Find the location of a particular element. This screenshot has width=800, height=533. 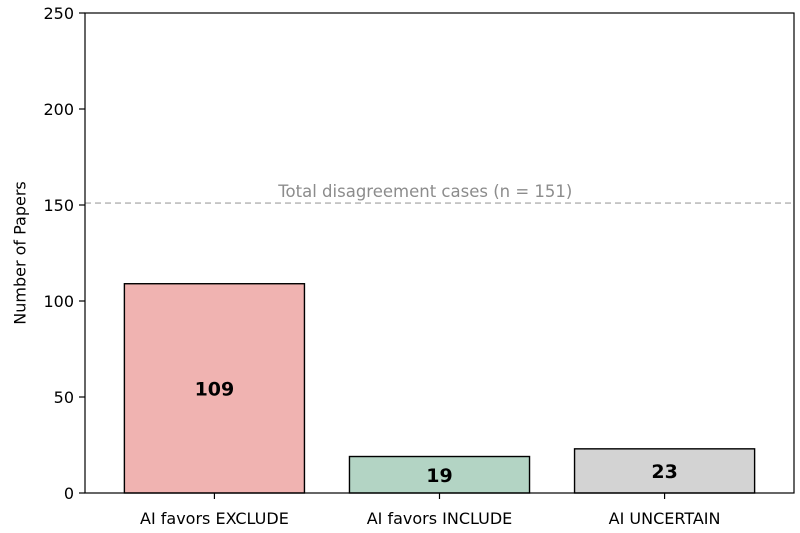

y-tick-label: 0 is located at coordinates (69, 493).